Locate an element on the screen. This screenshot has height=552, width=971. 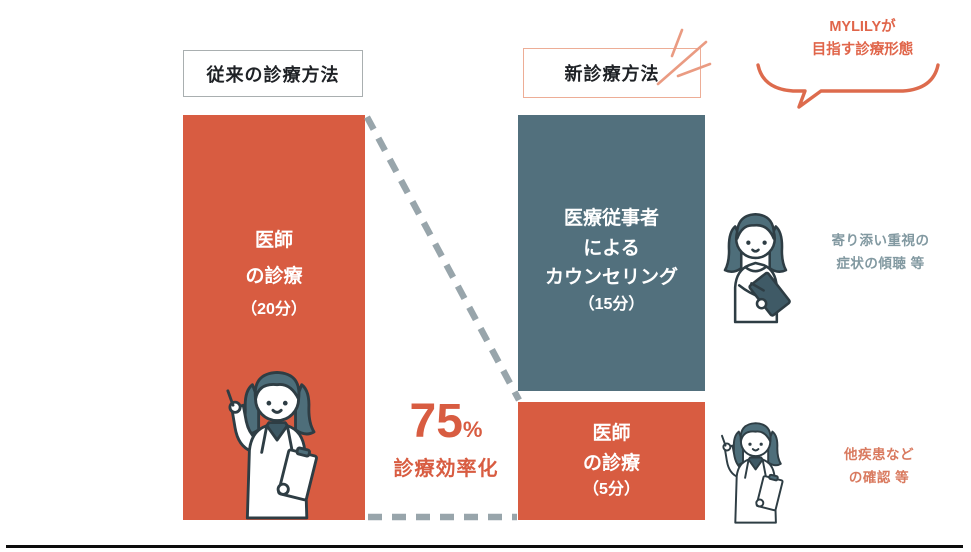
bubble-note-line2: 目指す診療形態 is located at coordinates (862, 50).